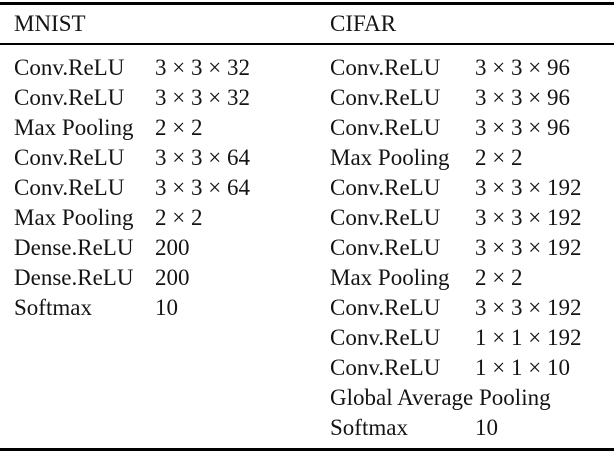  I want to click on table-row: Conv.ReLU 1 × 1 × 192, so click(472, 338).